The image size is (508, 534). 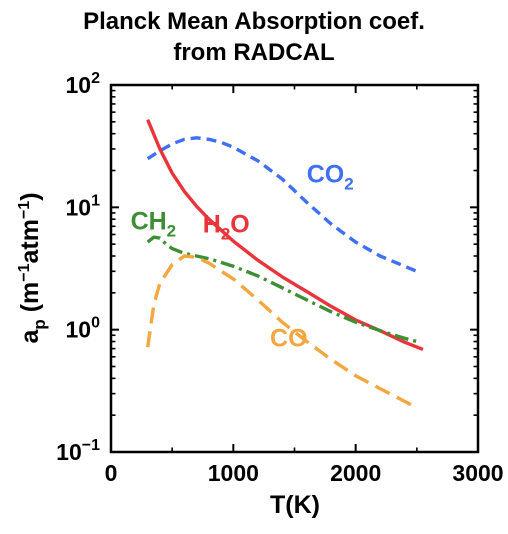 What do you see at coordinates (330, 176) in the screenshot?
I see `series-label-co2: CO2` at bounding box center [330, 176].